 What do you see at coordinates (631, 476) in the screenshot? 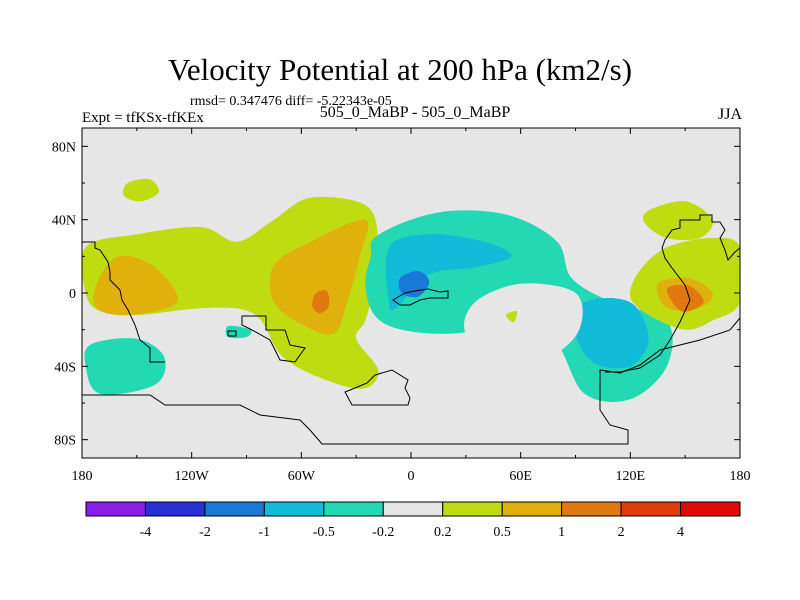
I see `x-tick-label-5: 120E` at bounding box center [631, 476].